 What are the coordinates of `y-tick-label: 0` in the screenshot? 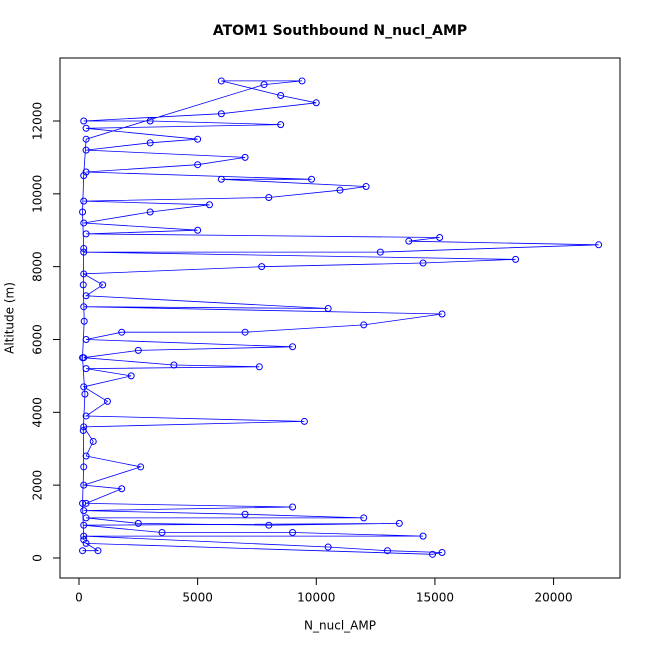 It's located at (38, 558).